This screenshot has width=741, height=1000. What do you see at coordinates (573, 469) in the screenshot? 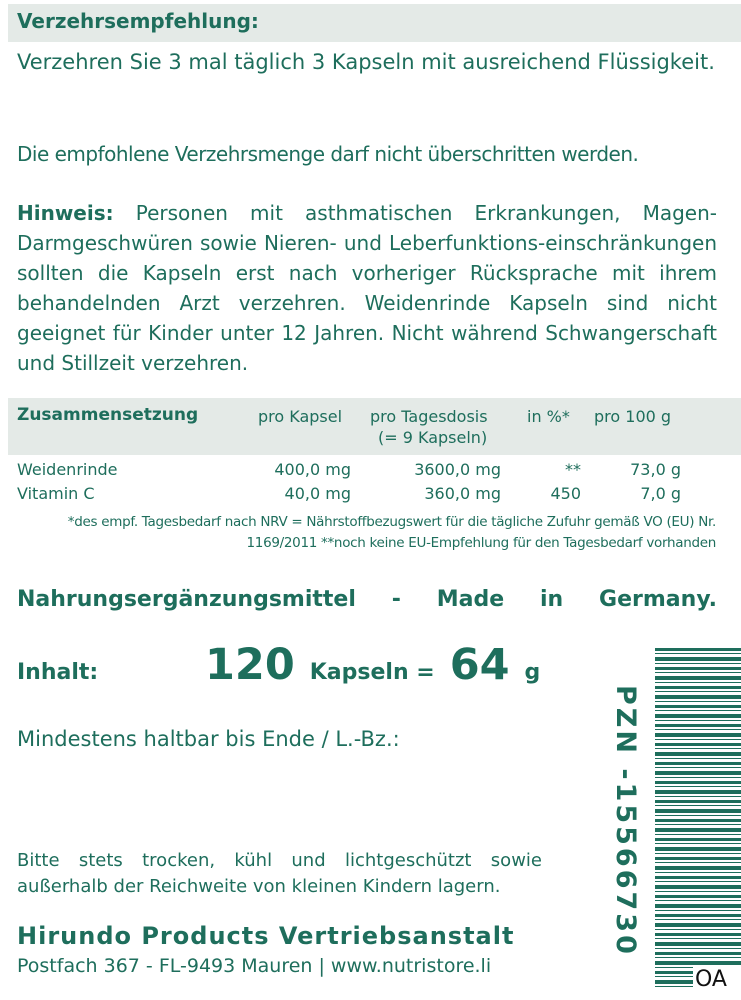
I see `table-cell: **` at bounding box center [573, 469].